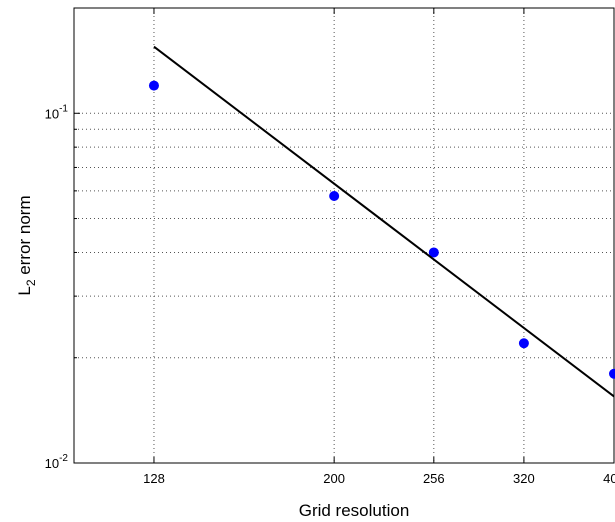 This screenshot has width=615, height=522. I want to click on y-tick-label: 10⁻², so click(57, 462).